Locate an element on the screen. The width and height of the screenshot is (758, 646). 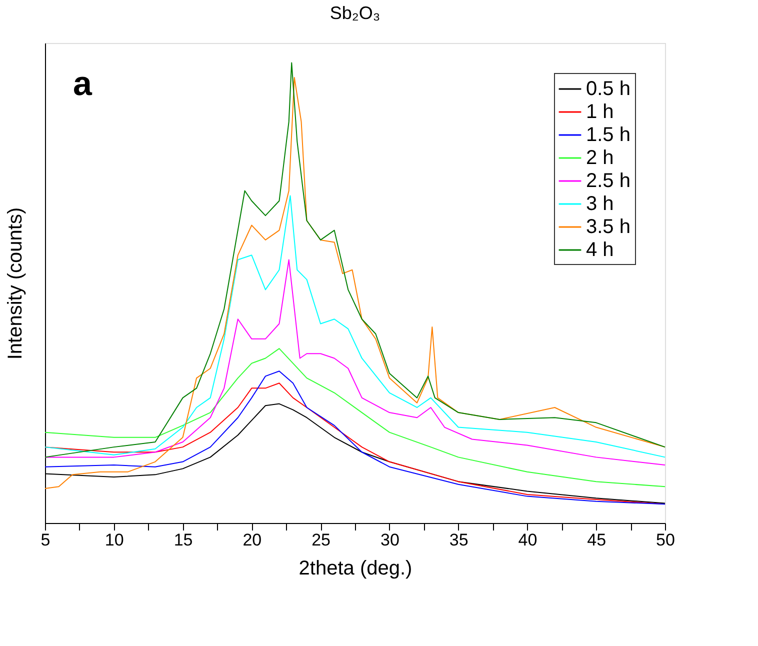
legend-label: 1.5 h is located at coordinates (608, 135).